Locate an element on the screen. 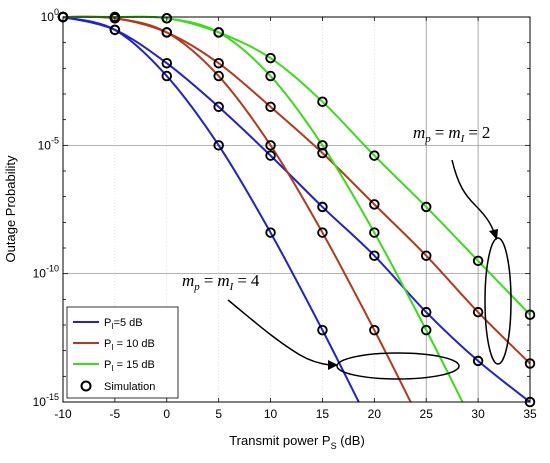  svg-text: PI=5 dB is located at coordinates (123, 324).